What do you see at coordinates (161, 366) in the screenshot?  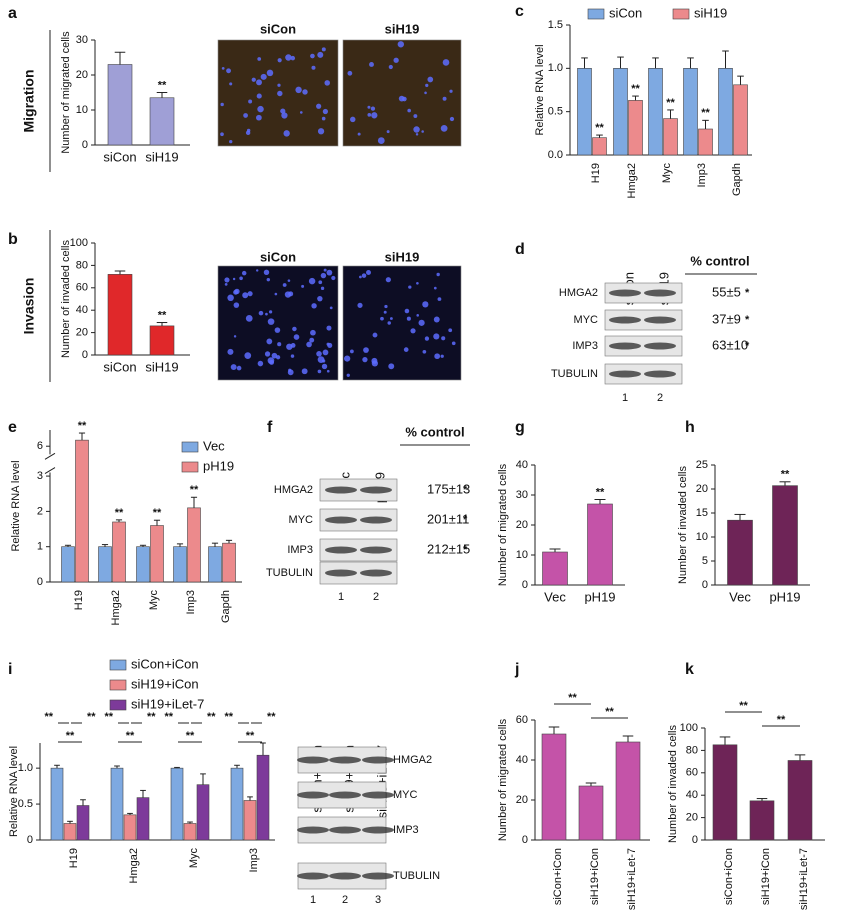 I see `x-tick-label: siH19` at bounding box center [161, 366].